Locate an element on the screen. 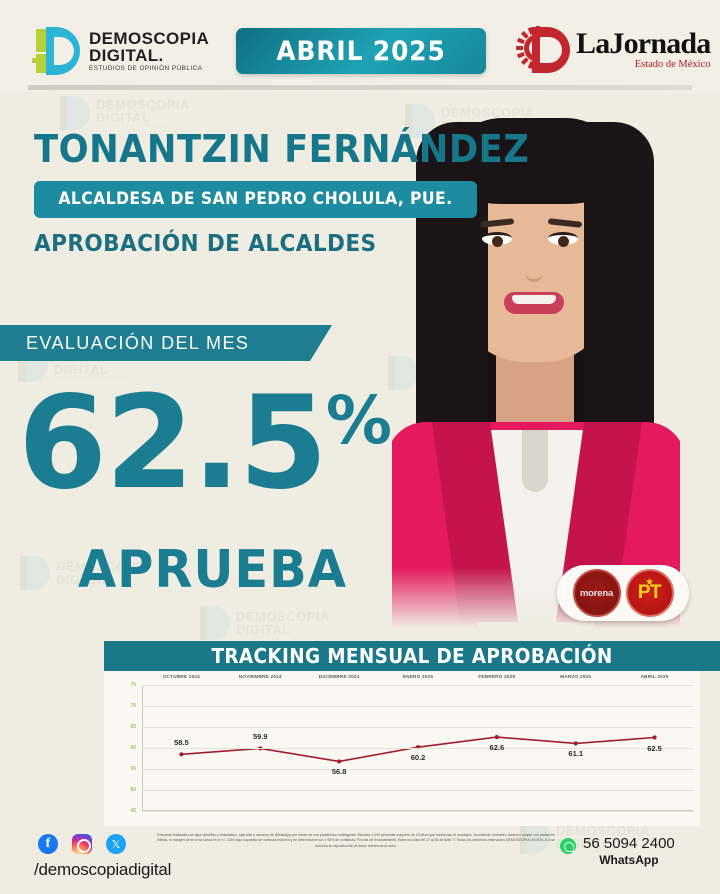 The width and height of the screenshot is (720, 894). chart-x-tick: MARZO 2025 is located at coordinates (576, 676).